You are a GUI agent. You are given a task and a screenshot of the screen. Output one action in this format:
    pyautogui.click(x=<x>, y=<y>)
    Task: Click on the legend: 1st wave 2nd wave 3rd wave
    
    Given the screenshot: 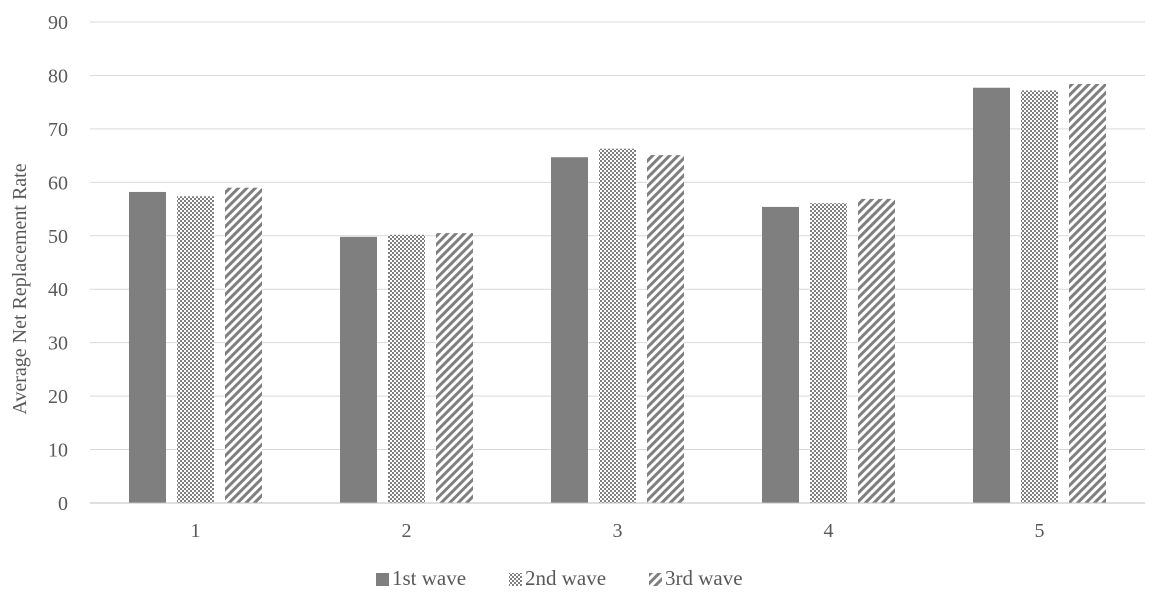 What is the action you would take?
    pyautogui.click(x=559, y=578)
    